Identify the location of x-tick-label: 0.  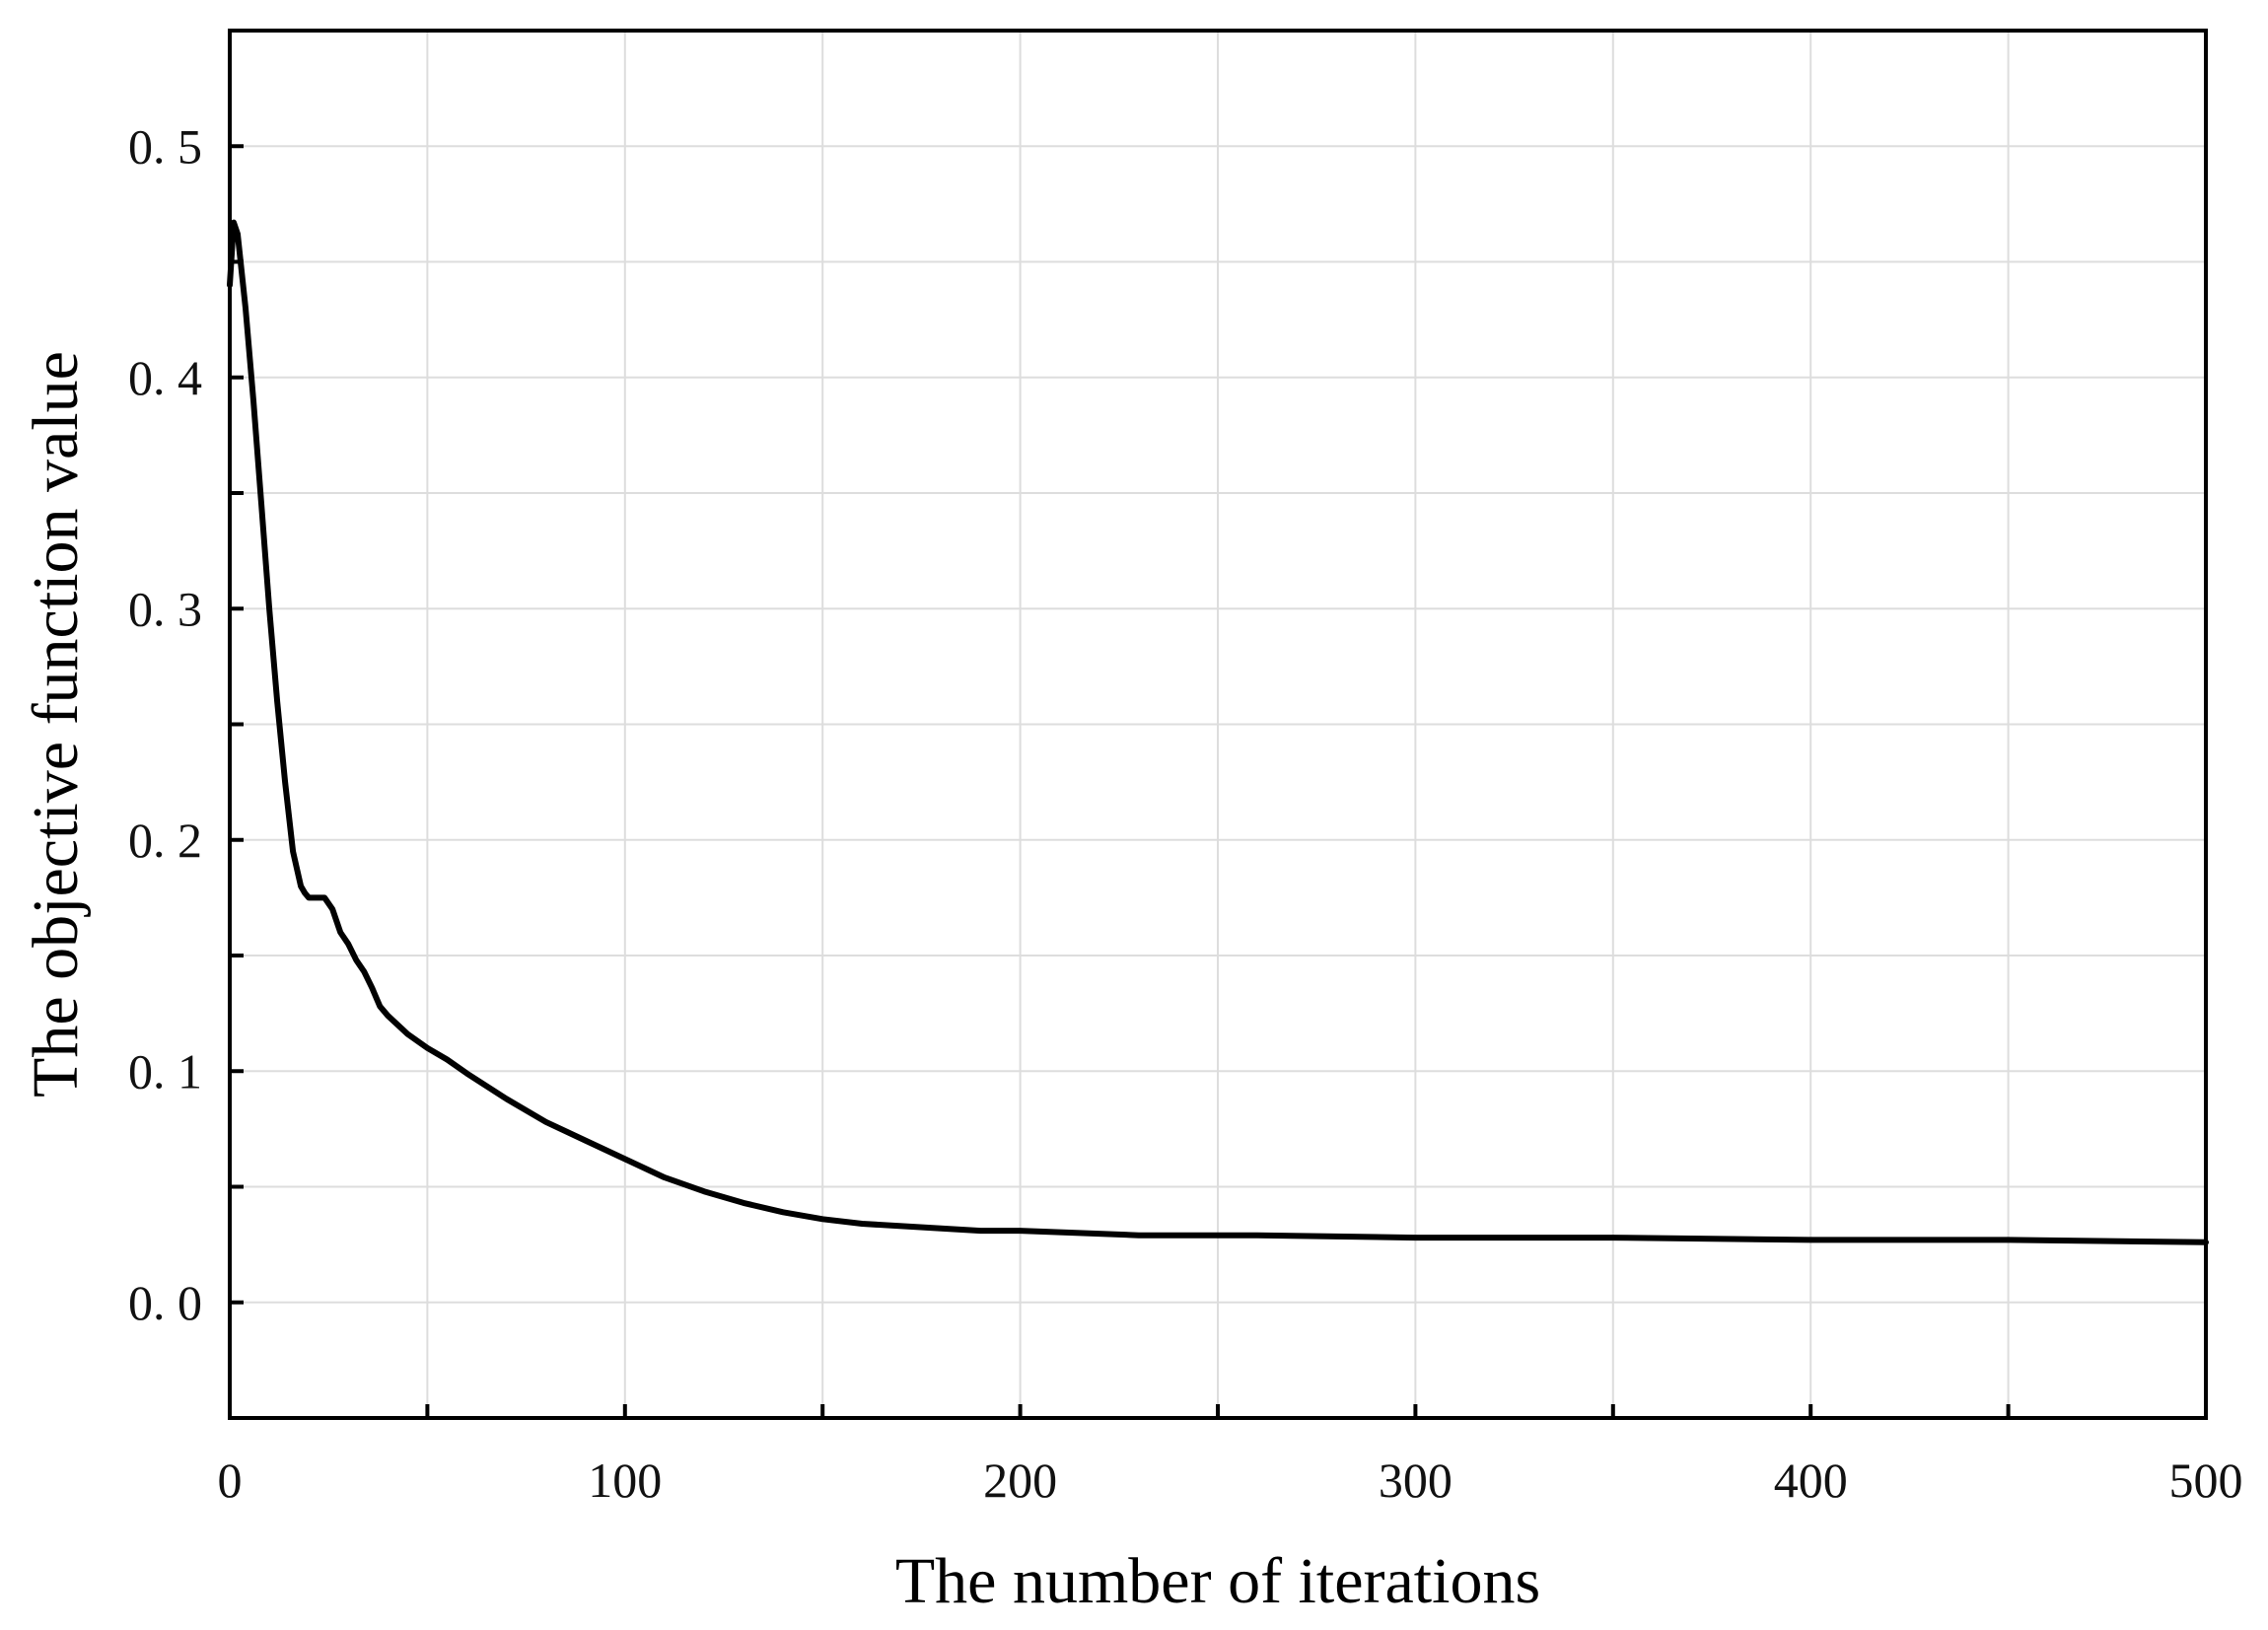
(230, 1480).